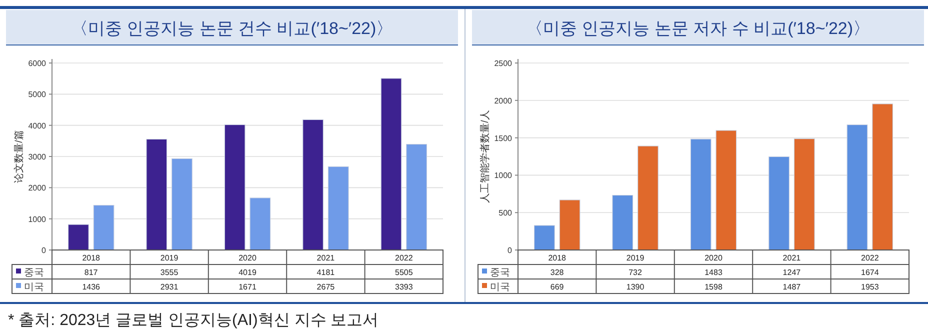 Image resolution: width=928 pixels, height=333 pixels. What do you see at coordinates (91, 287) in the screenshot?
I see `data-label: 1436` at bounding box center [91, 287].